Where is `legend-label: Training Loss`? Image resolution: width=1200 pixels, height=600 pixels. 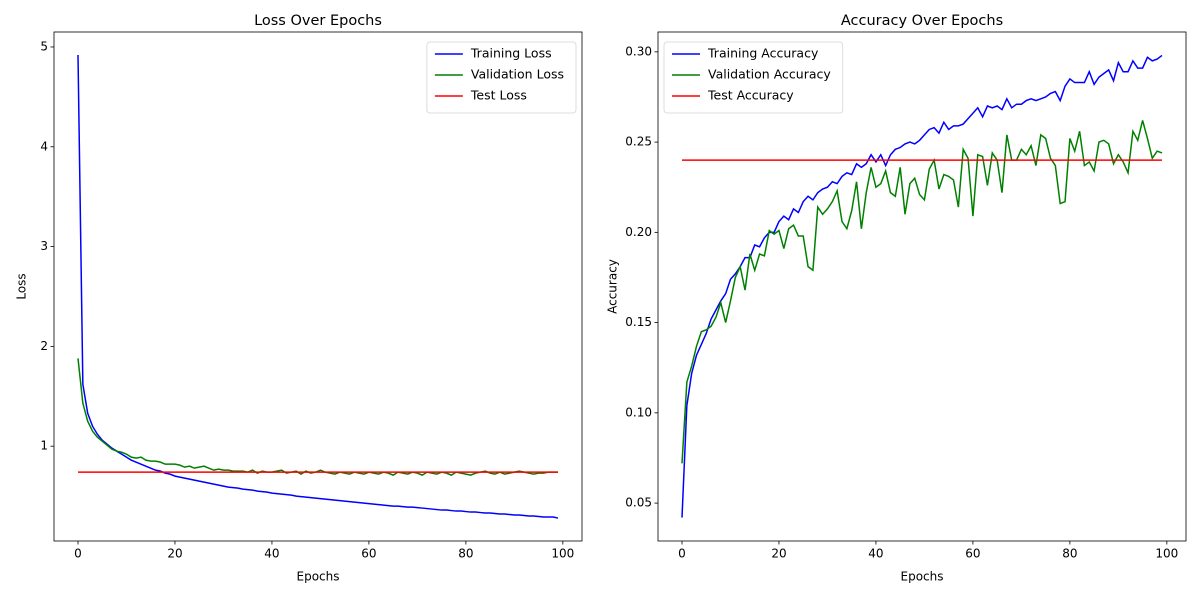
legend-label: Training Loss is located at coordinates (511, 53).